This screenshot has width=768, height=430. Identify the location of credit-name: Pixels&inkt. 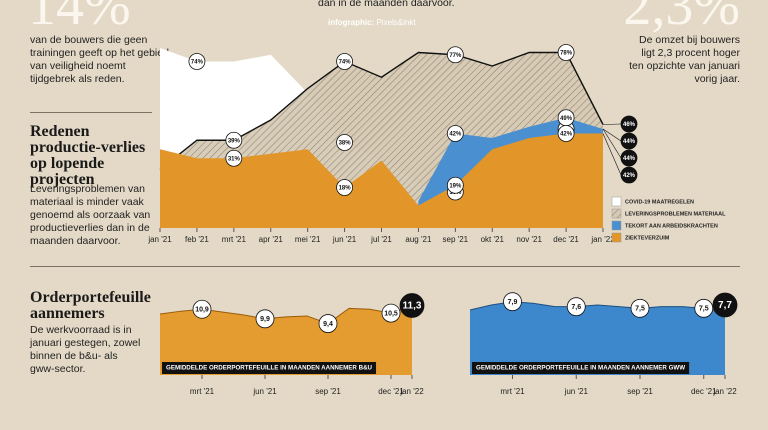
(396, 22).